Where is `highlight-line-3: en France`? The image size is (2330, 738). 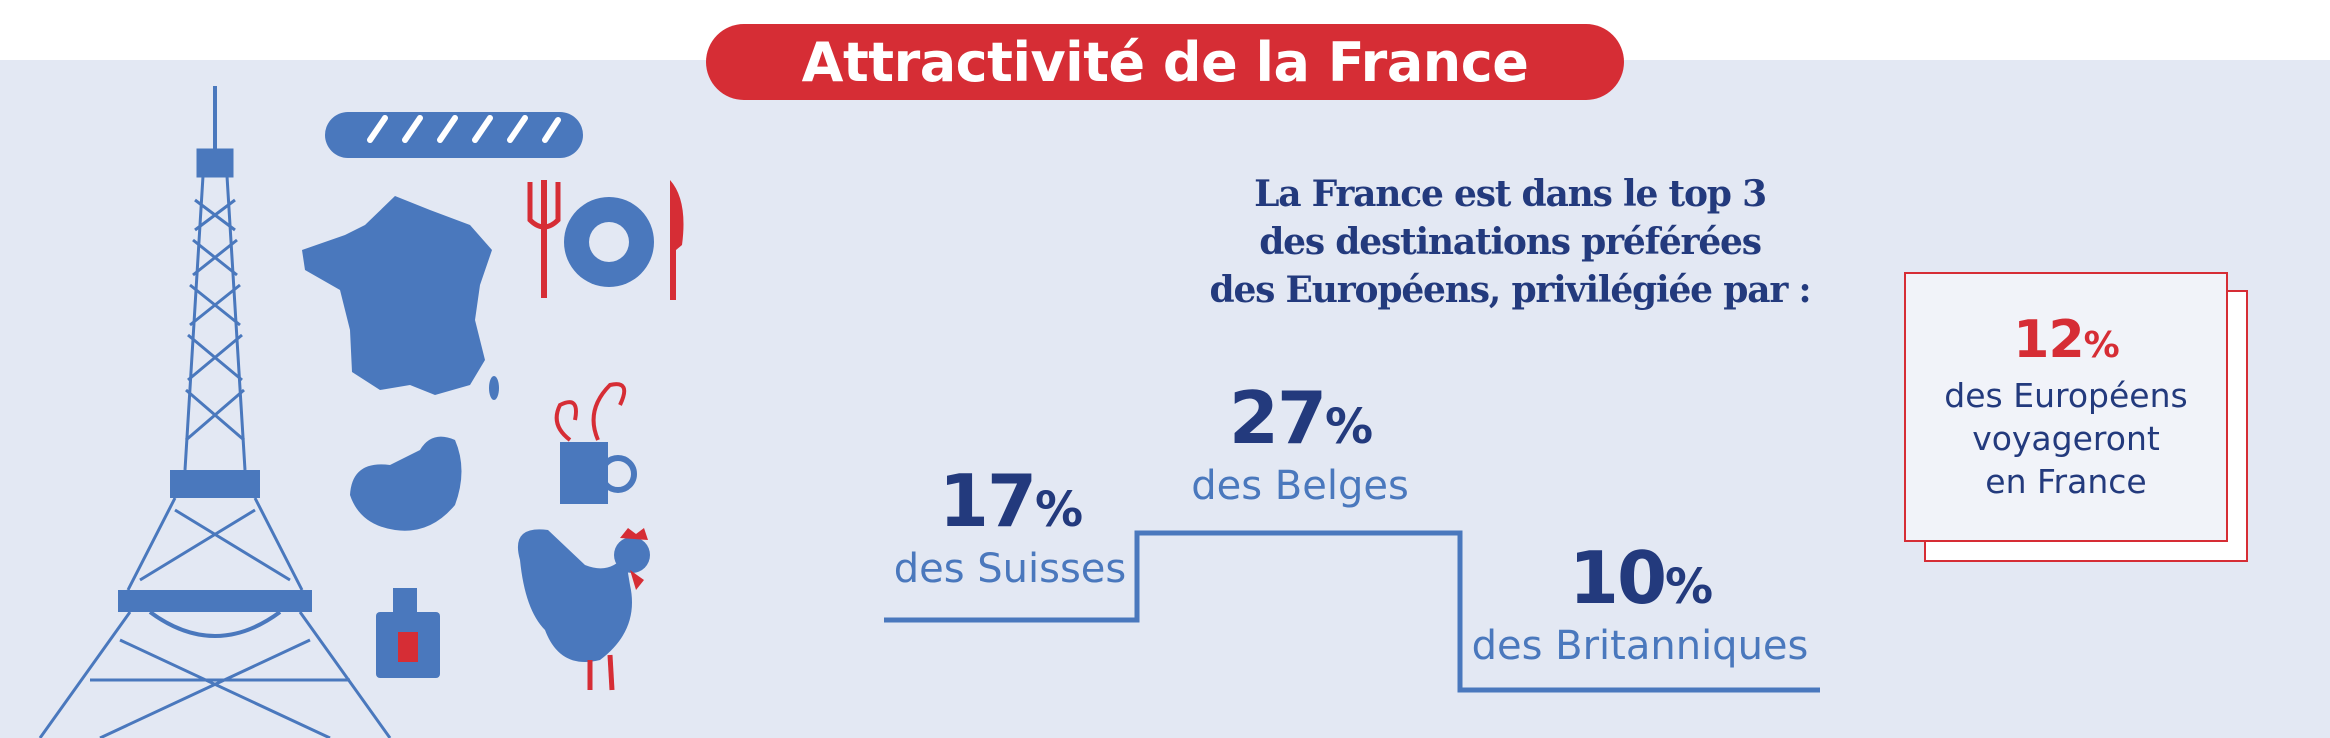 highlight-line-3: en France is located at coordinates (2066, 481).